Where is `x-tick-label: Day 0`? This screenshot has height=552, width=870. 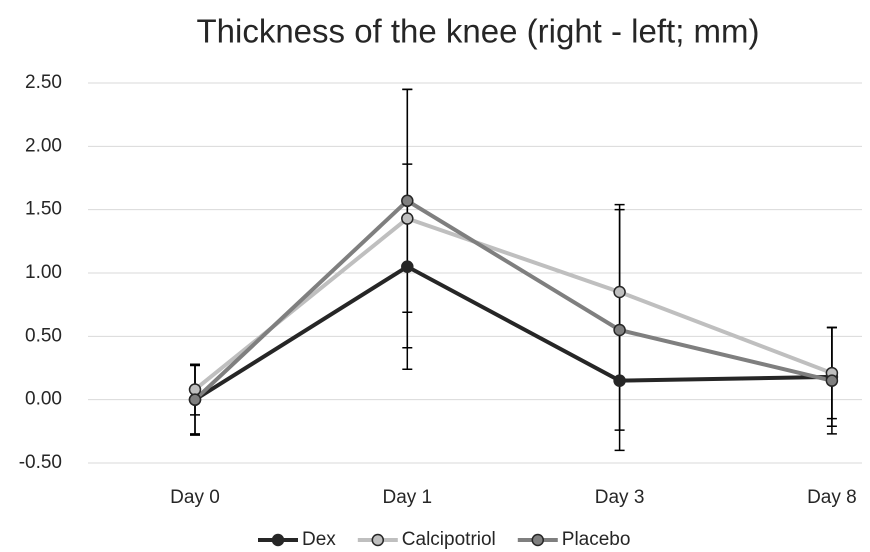 x-tick-label: Day 0 is located at coordinates (195, 497).